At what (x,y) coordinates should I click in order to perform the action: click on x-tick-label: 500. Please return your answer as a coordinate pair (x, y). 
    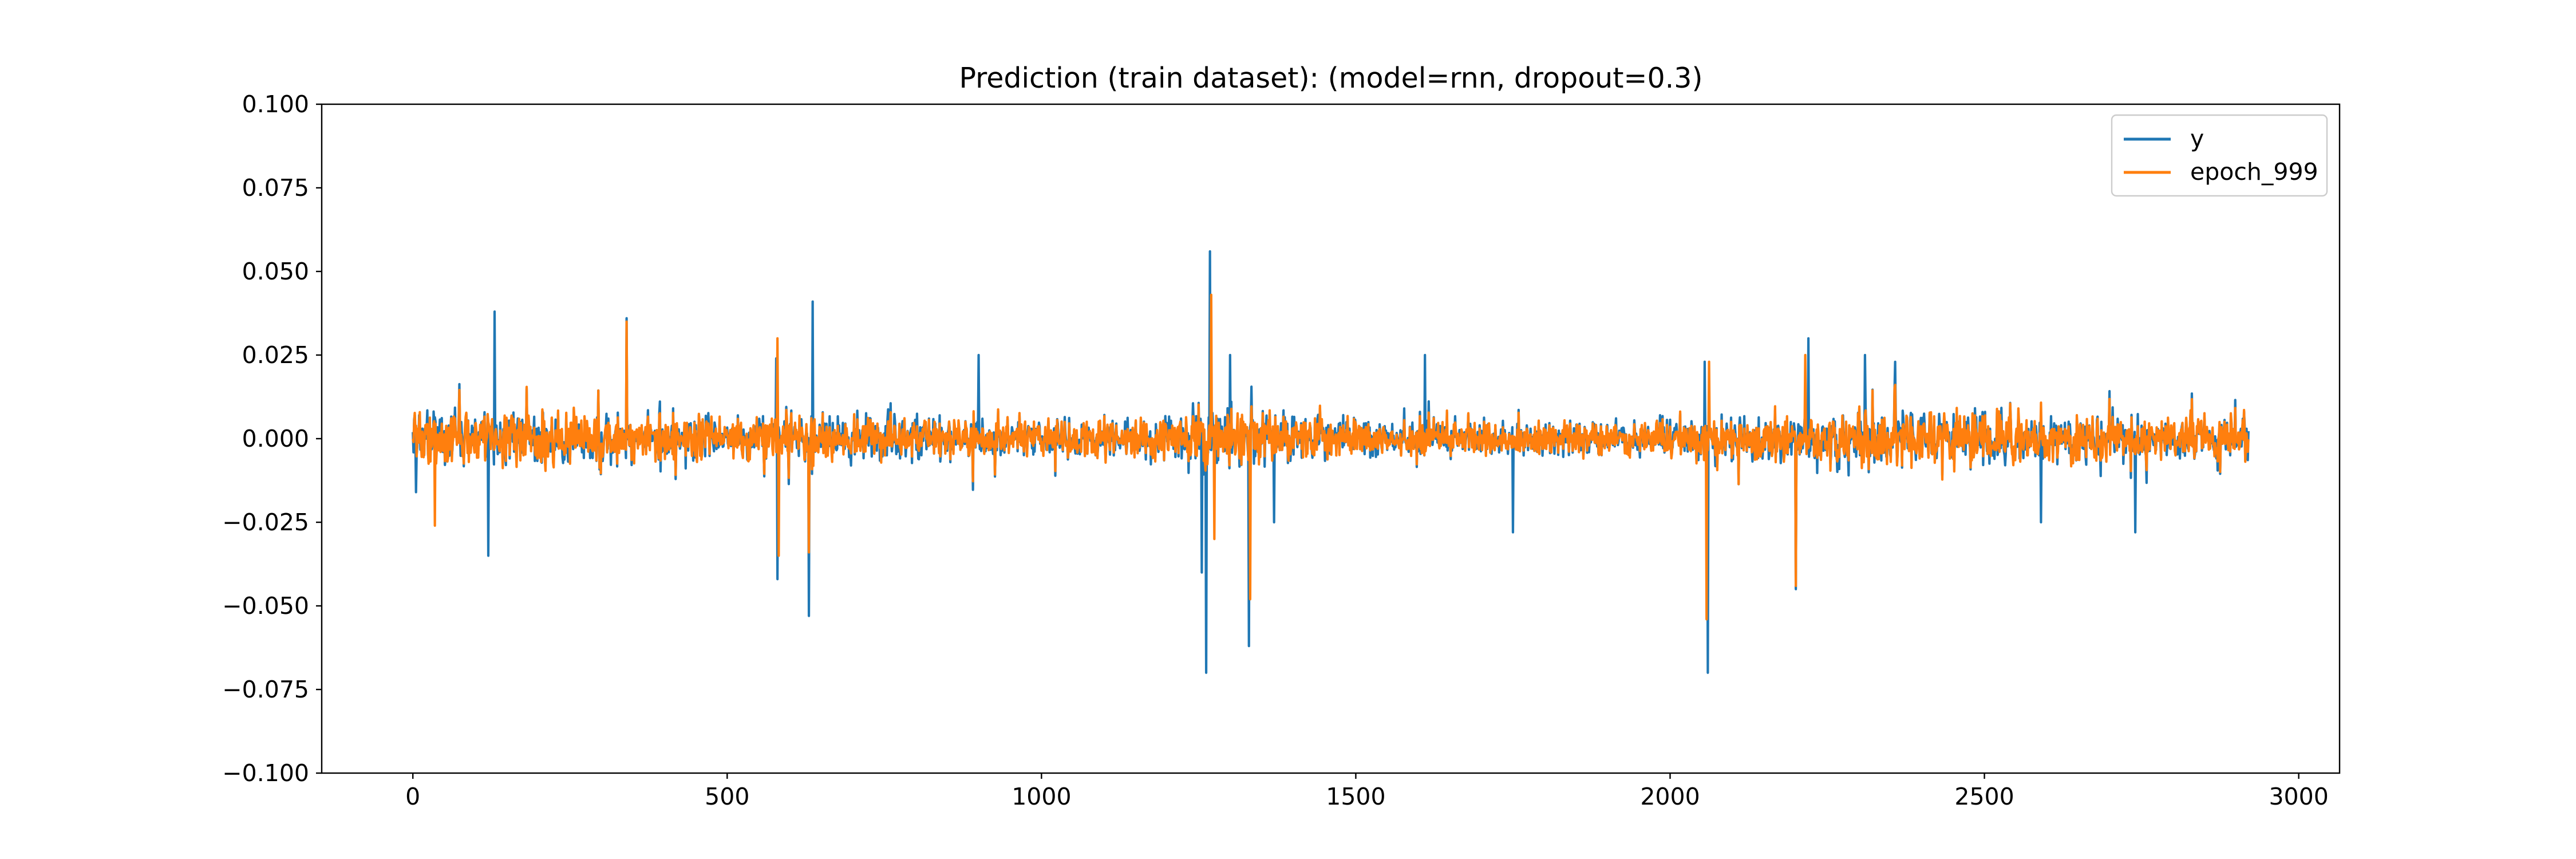
    Looking at the image, I should click on (727, 796).